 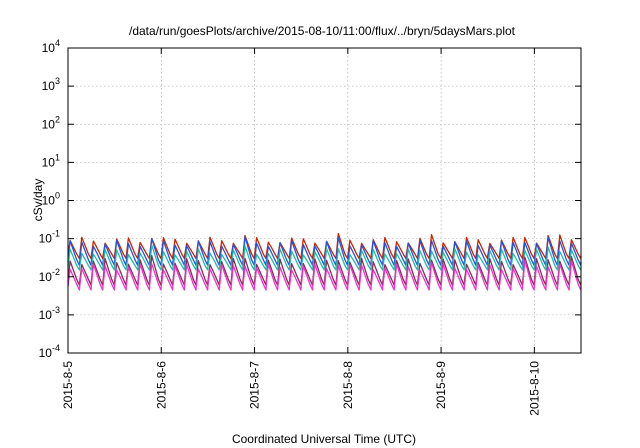 What do you see at coordinates (348, 385) in the screenshot?
I see `x-tick-label: 2015-8-8` at bounding box center [348, 385].